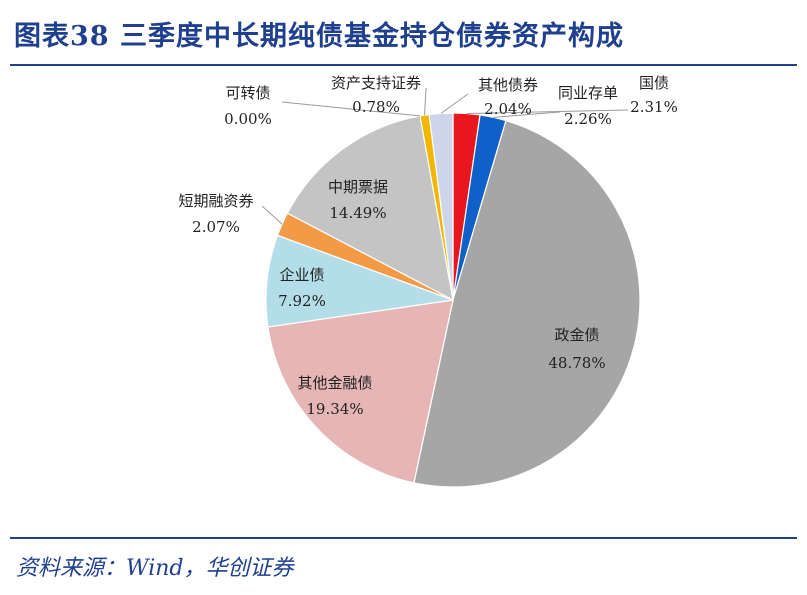 This screenshot has height=595, width=807. I want to click on slice-value-label: 19.34%, so click(334, 409).